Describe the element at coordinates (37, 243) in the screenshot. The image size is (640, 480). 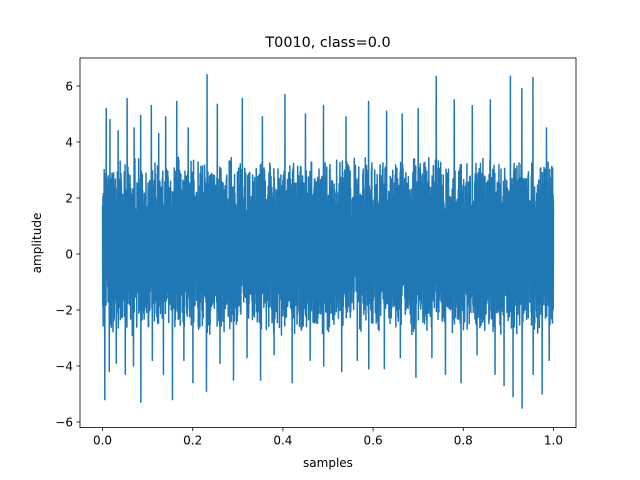
I see `y-axis-title: amplitude` at that location.